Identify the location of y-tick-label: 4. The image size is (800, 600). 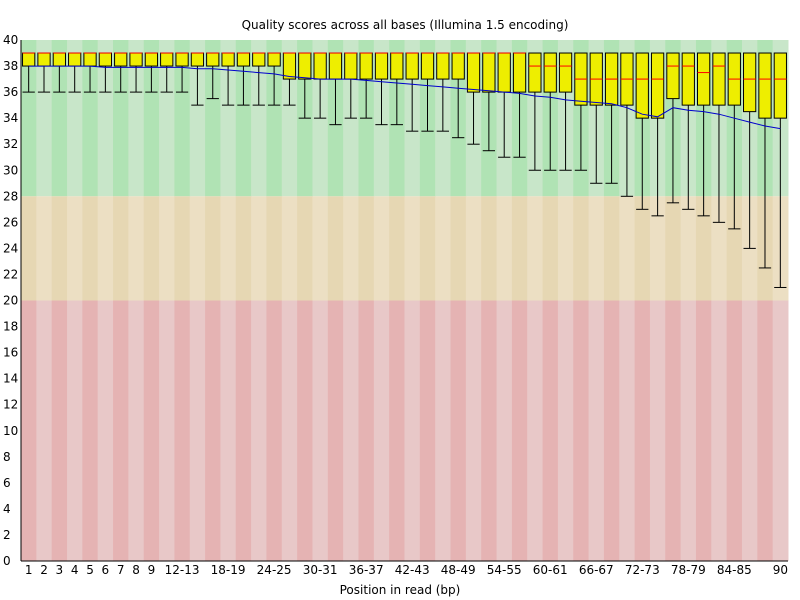
(7, 509).